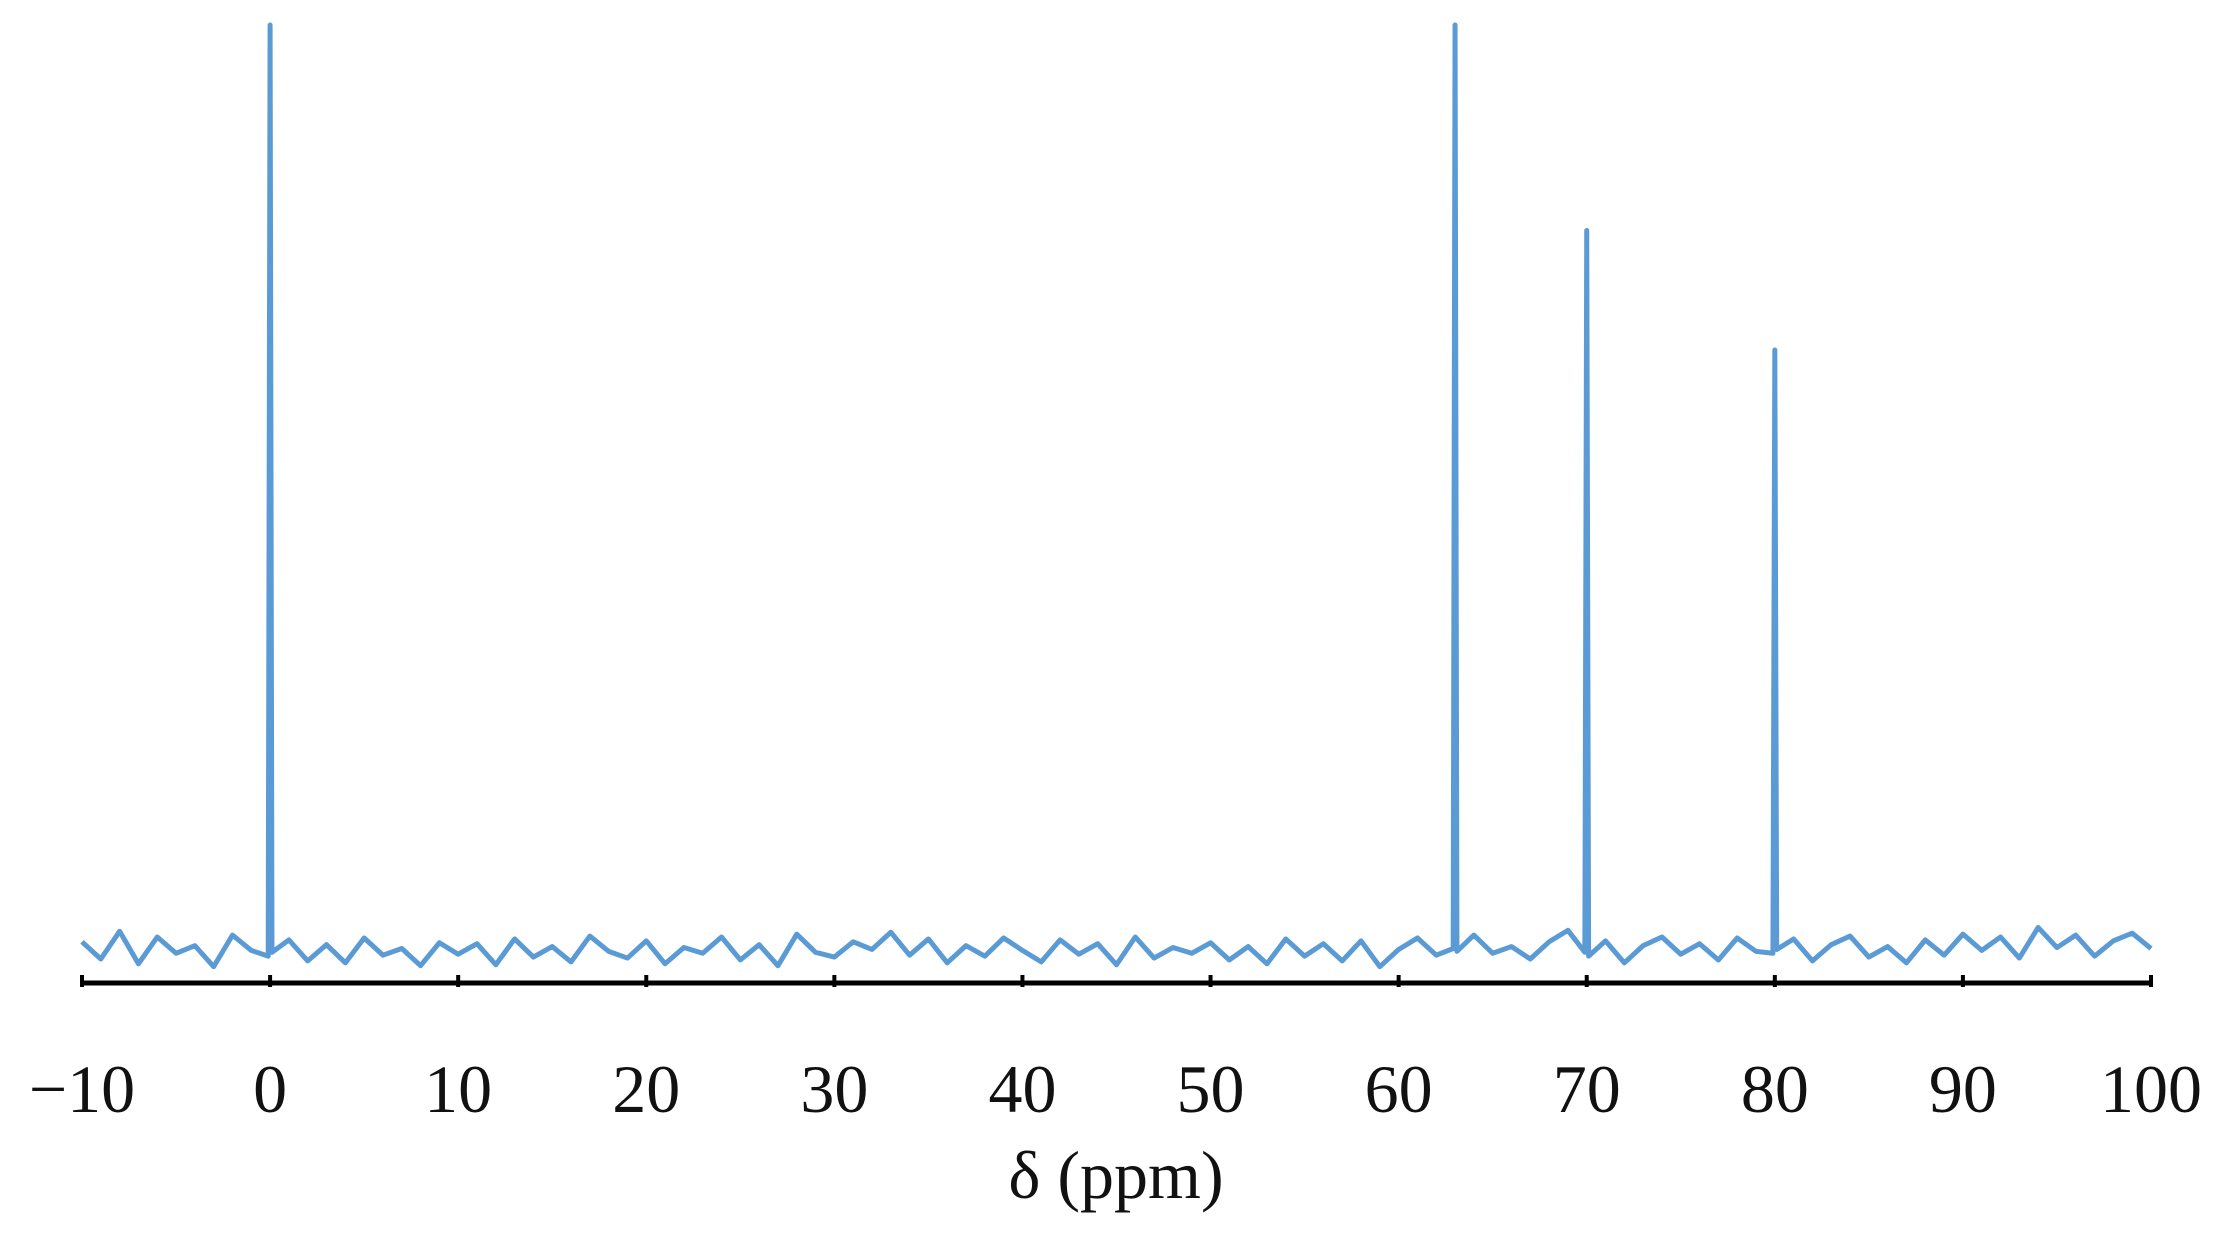  I want to click on x-tick-label: 90, so click(1963, 1089).